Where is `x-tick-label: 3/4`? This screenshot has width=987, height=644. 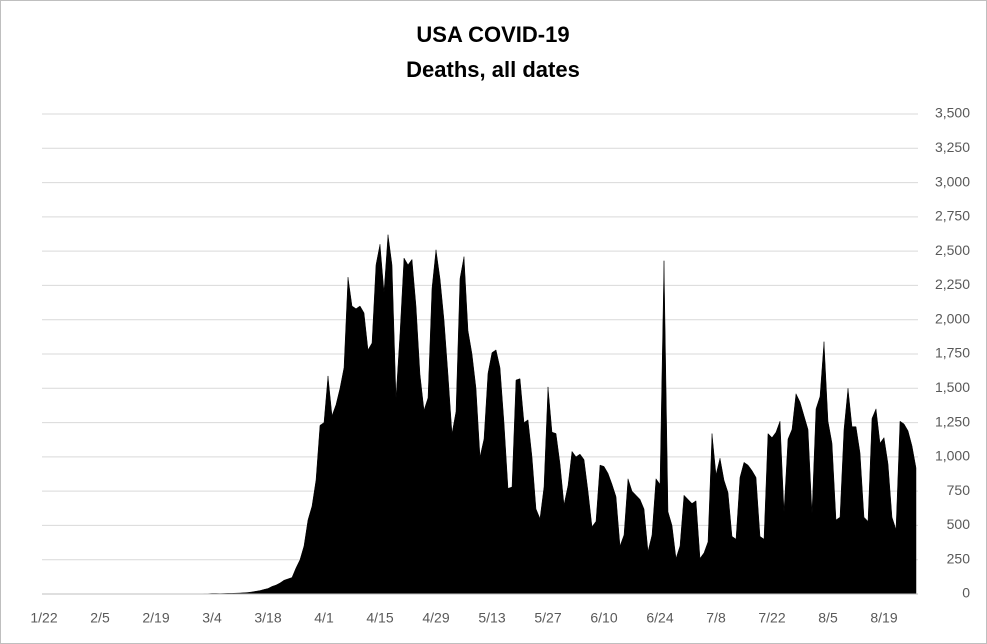 x-tick-label: 3/4 is located at coordinates (212, 618).